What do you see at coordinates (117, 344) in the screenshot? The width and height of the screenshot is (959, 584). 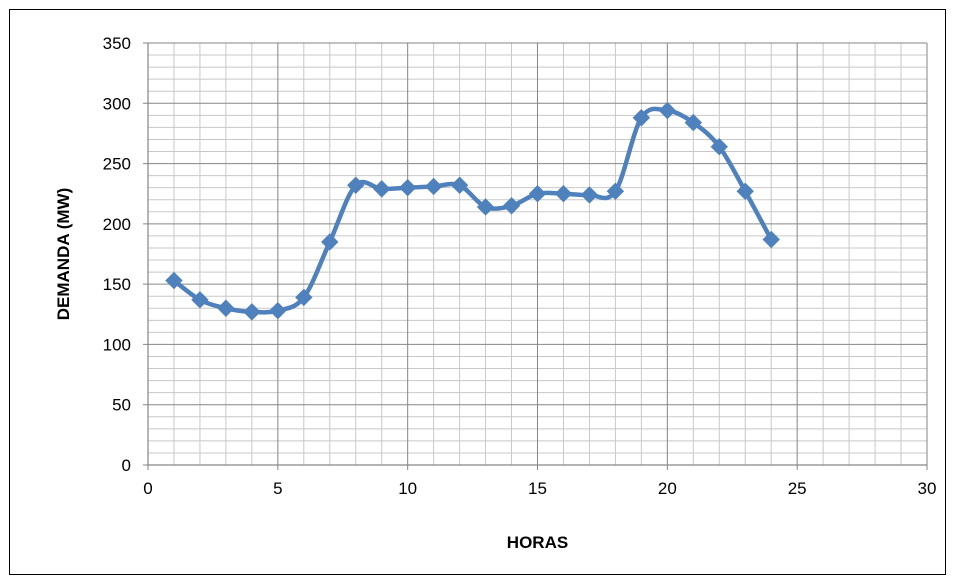 I see `y-tick-label: 100` at bounding box center [117, 344].